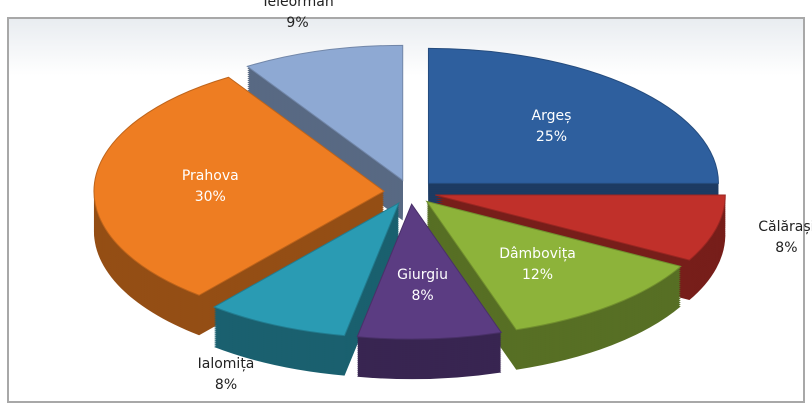  What do you see at coordinates (552, 116) in the screenshot?
I see `slice-label: Argeș` at bounding box center [552, 116].